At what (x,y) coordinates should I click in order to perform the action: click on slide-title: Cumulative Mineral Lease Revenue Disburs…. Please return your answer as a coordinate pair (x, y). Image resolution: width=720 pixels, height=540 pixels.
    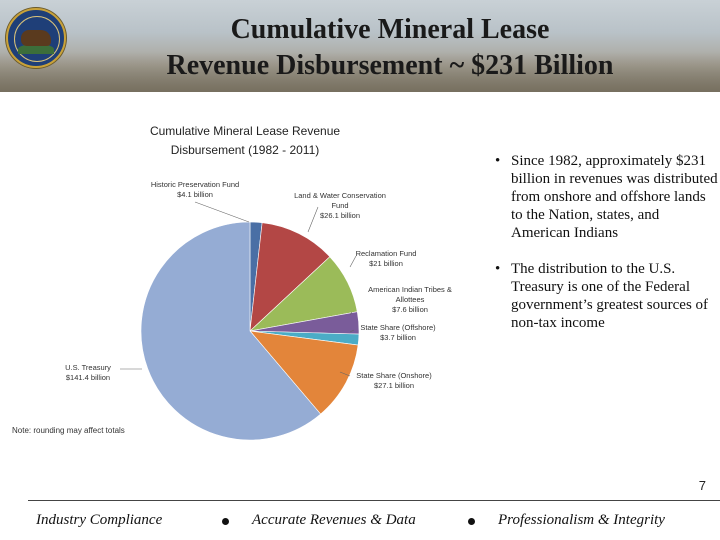
    Looking at the image, I should click on (390, 48).